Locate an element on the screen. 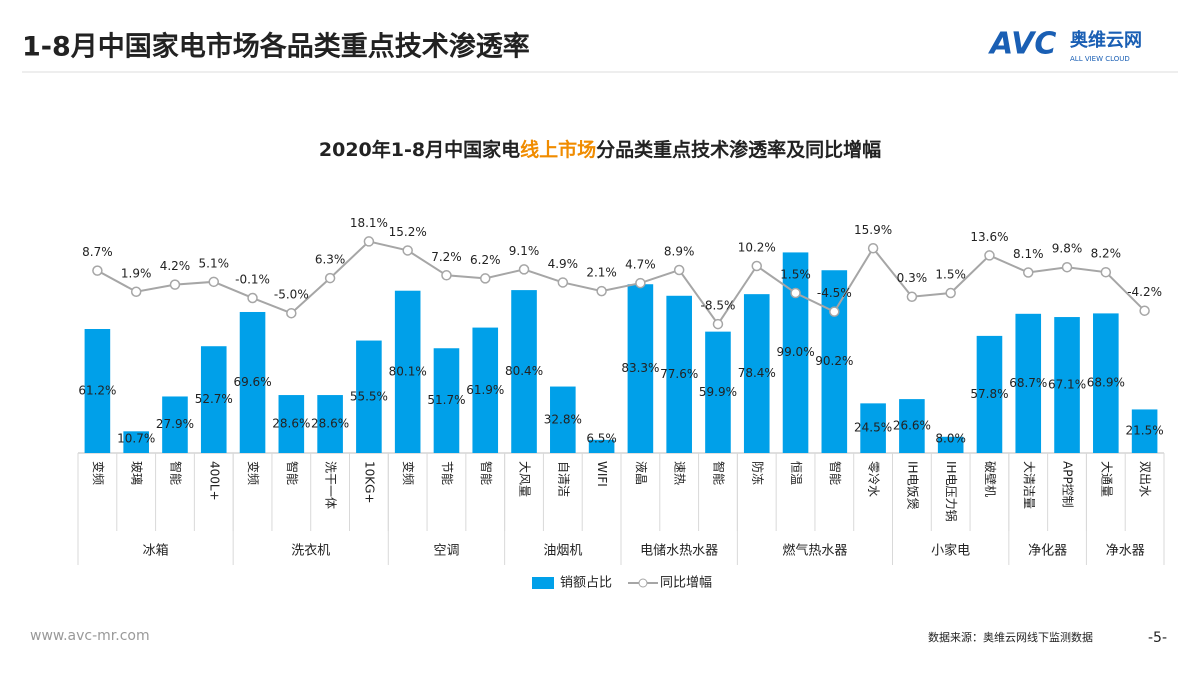 The width and height of the screenshot is (1200, 679). x-tick-label: 10KG+ is located at coordinates (369, 482).